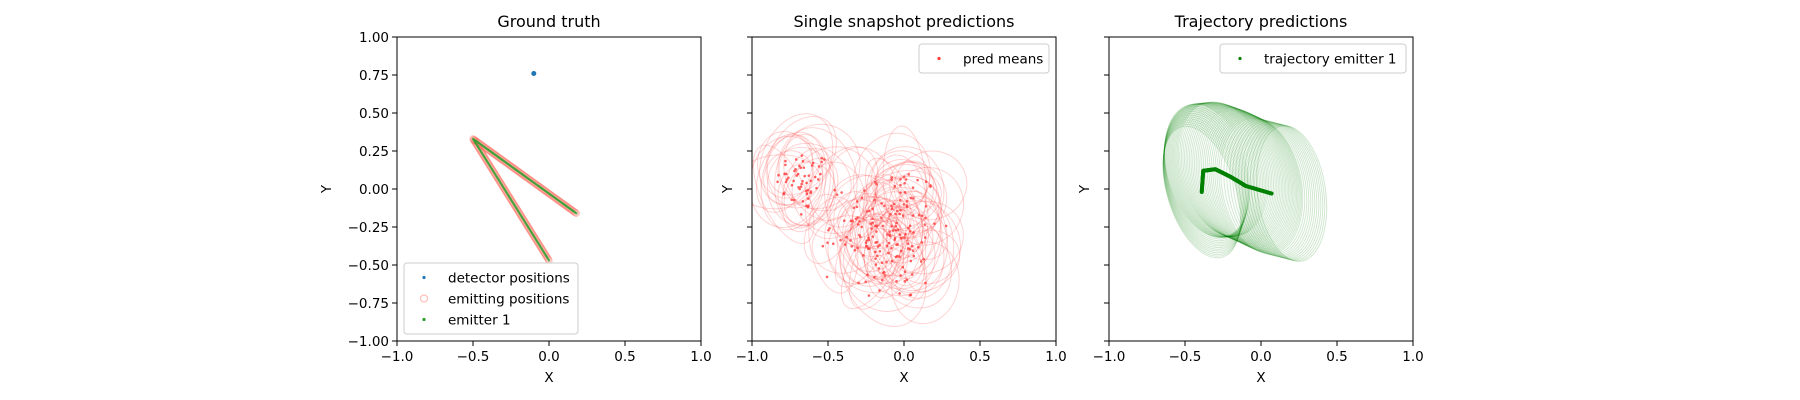 The image size is (1800, 400). What do you see at coordinates (424, 319) in the screenshot?
I see `legend-marker` at bounding box center [424, 319].